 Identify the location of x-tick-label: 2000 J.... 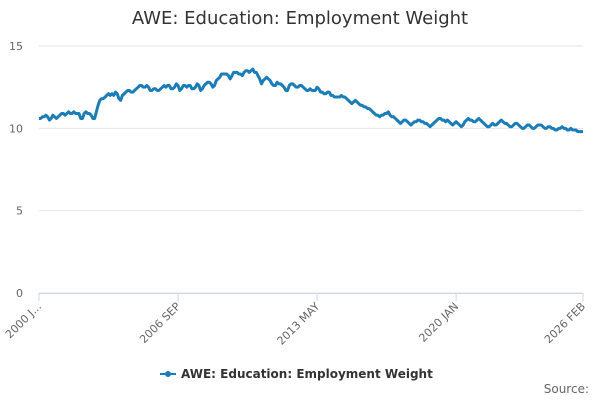
(23, 320).